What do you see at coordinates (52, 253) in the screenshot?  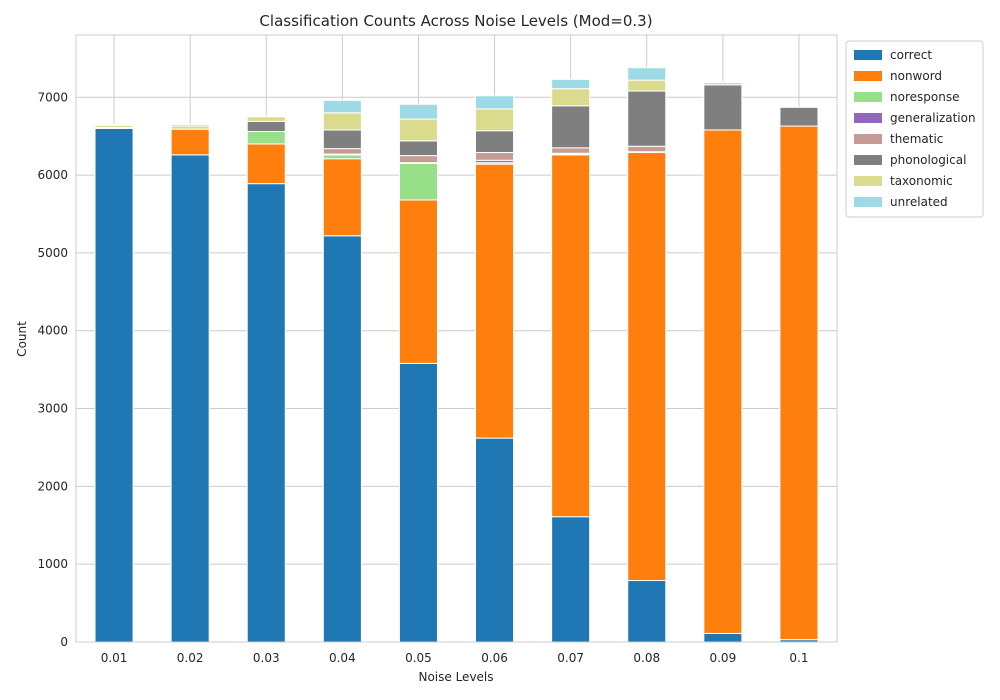 I see `y-tick-label: 5000` at bounding box center [52, 253].